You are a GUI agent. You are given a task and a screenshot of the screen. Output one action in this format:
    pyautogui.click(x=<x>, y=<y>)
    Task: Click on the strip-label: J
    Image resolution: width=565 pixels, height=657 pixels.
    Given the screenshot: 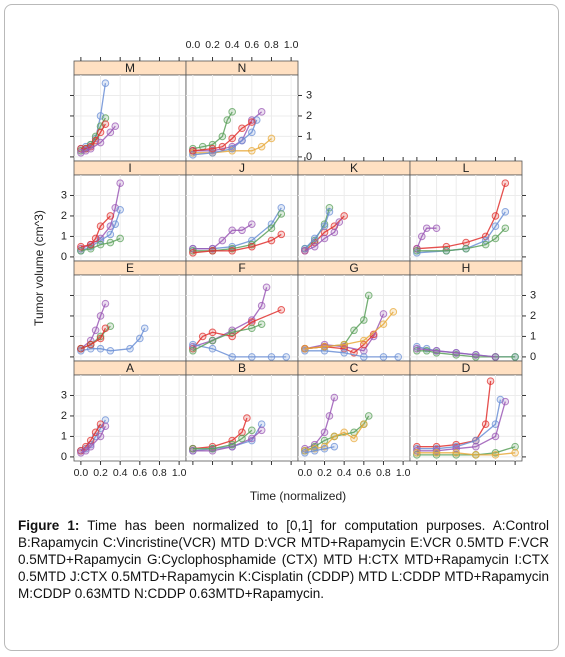 What is the action you would take?
    pyautogui.click(x=242, y=168)
    